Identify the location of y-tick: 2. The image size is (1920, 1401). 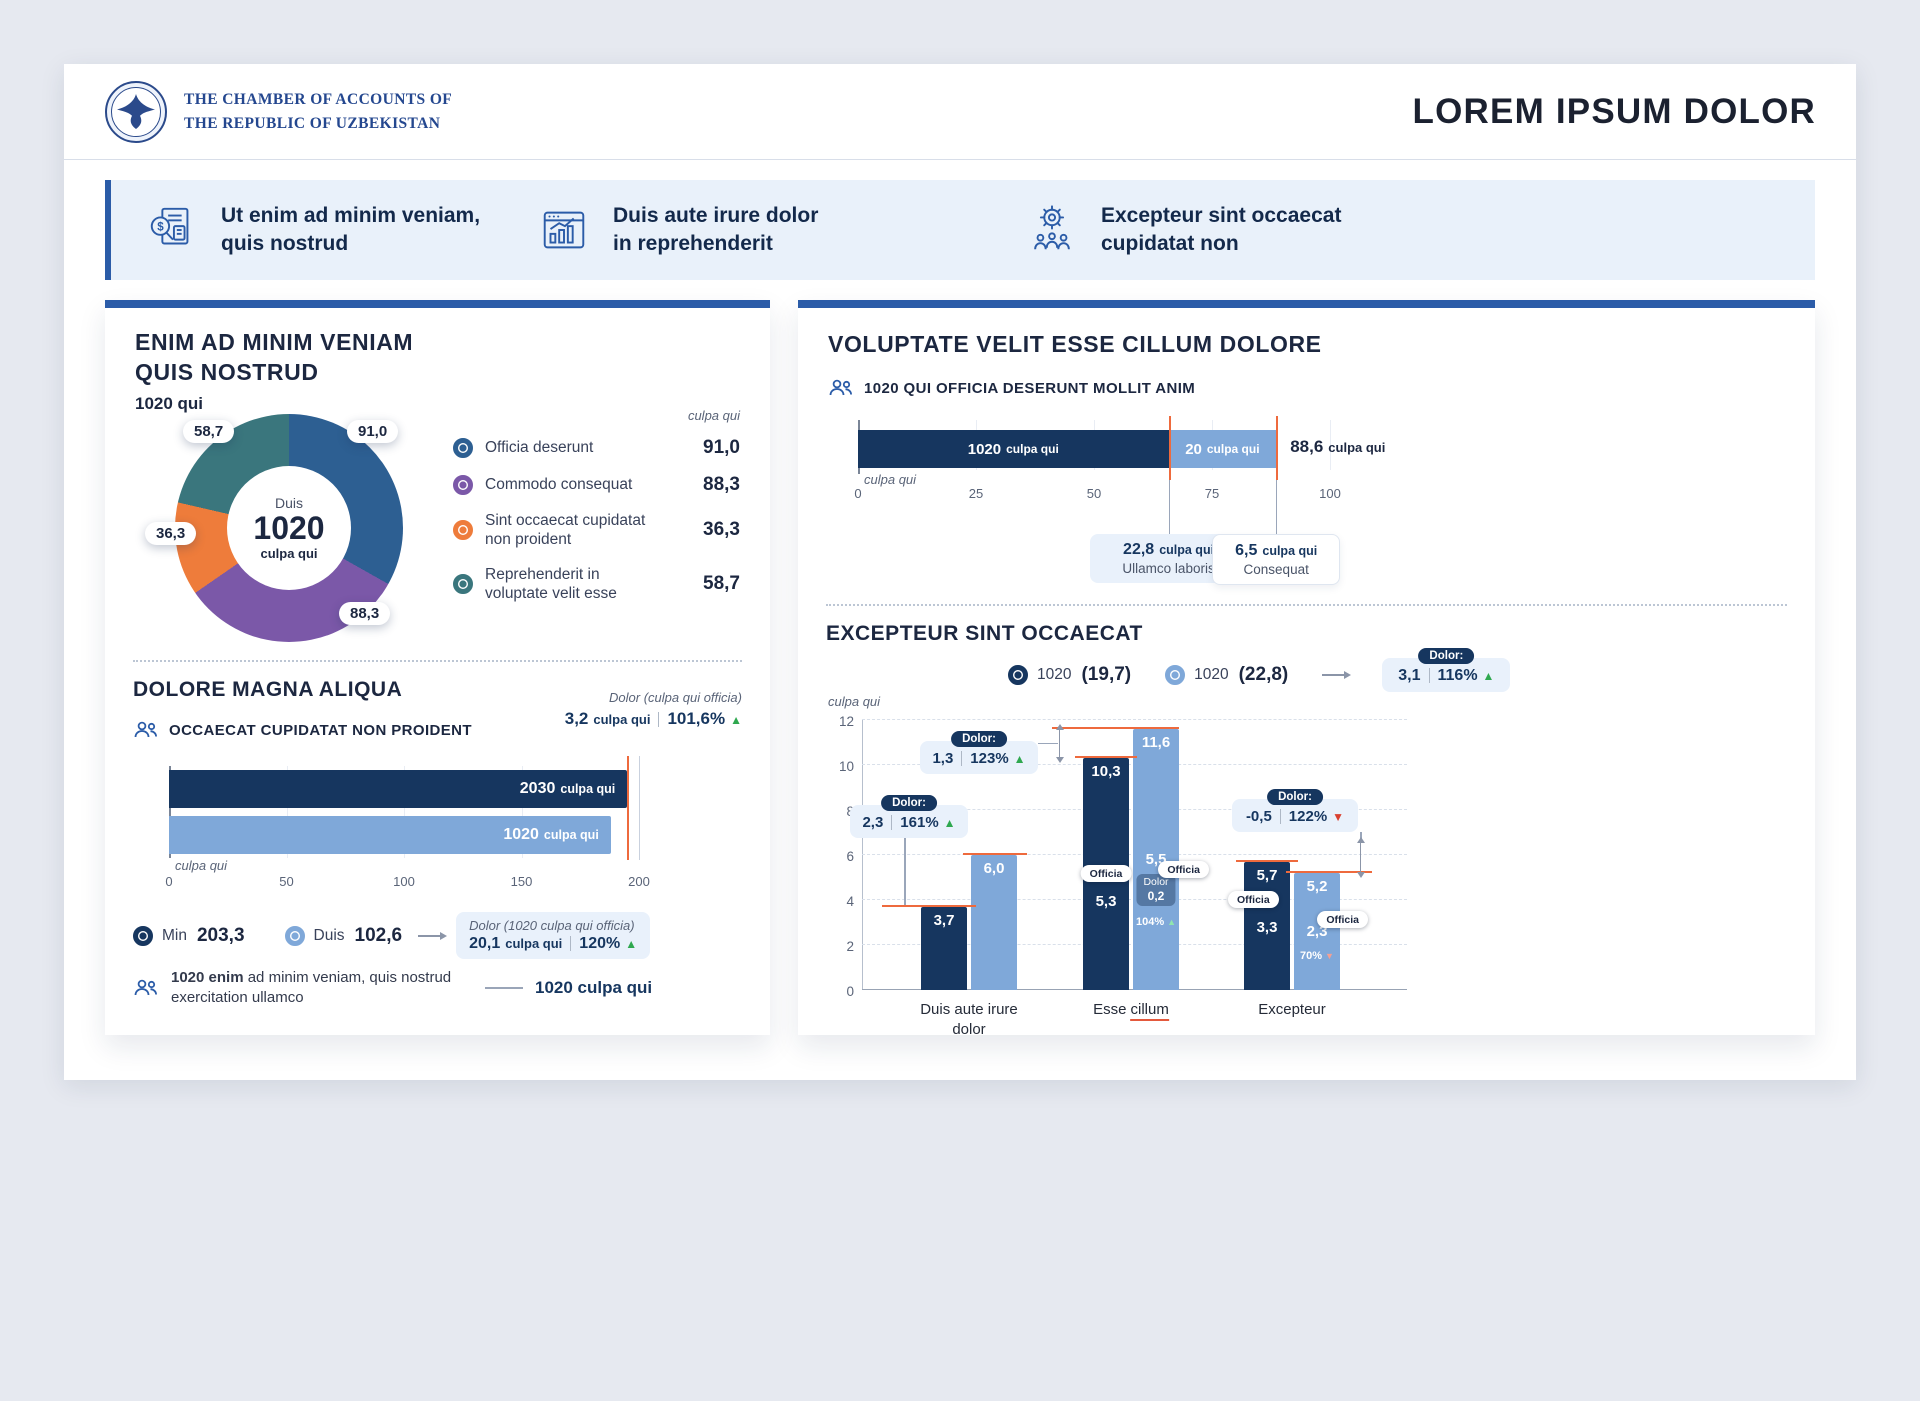
(850, 946).